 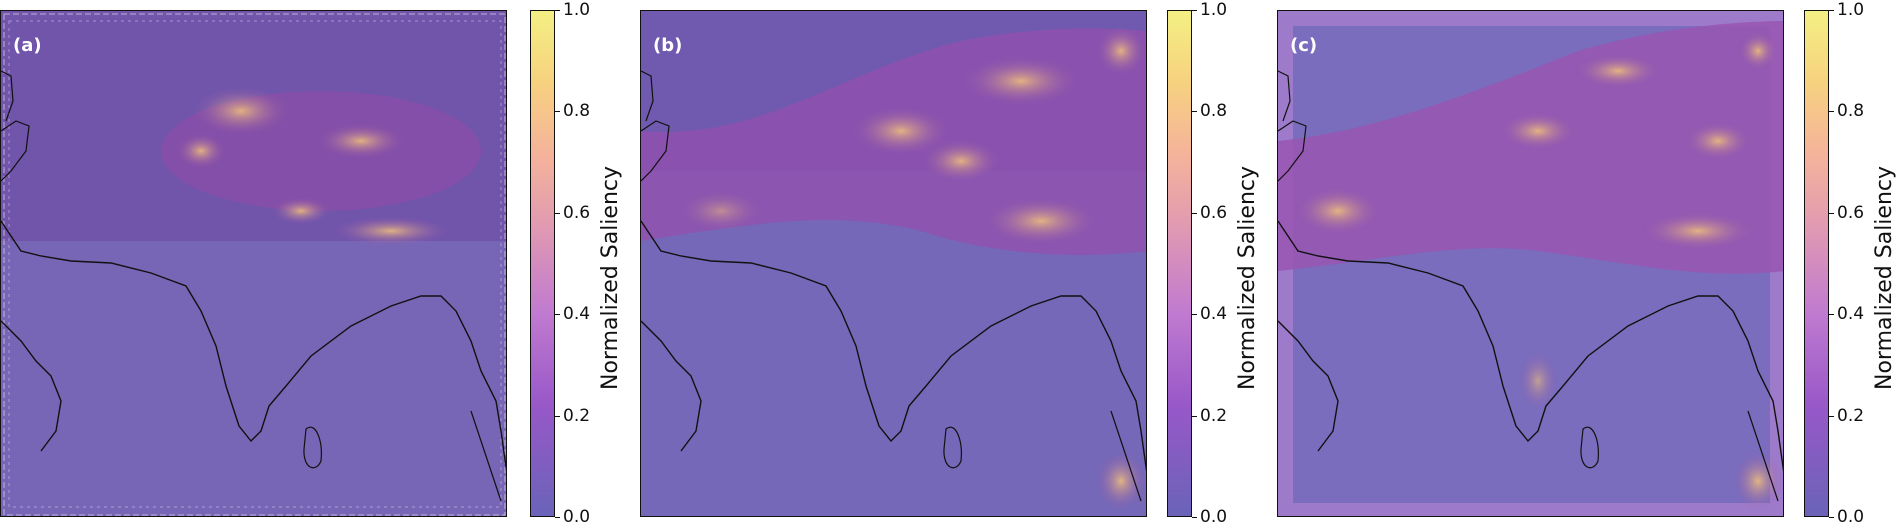 I want to click on panel-label: (a), so click(x=27, y=45).